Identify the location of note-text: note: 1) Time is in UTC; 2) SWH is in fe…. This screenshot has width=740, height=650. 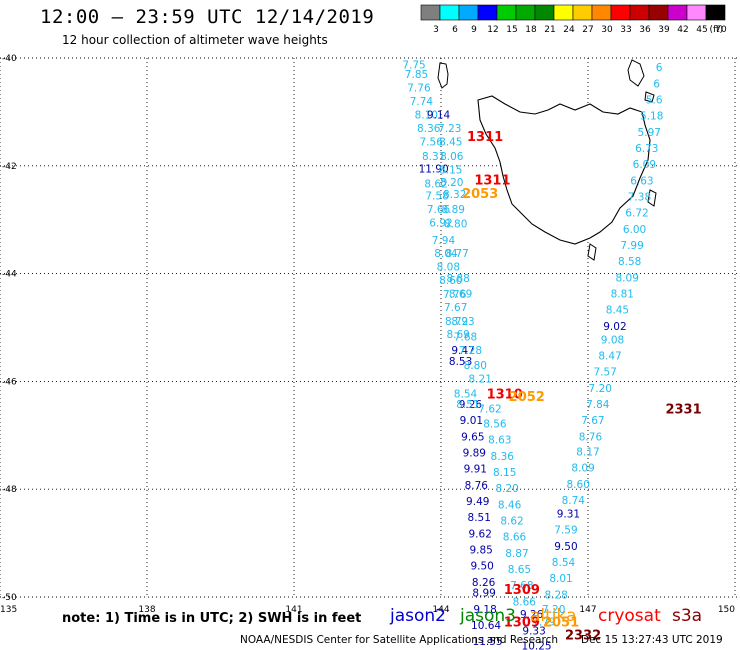
(212, 618).